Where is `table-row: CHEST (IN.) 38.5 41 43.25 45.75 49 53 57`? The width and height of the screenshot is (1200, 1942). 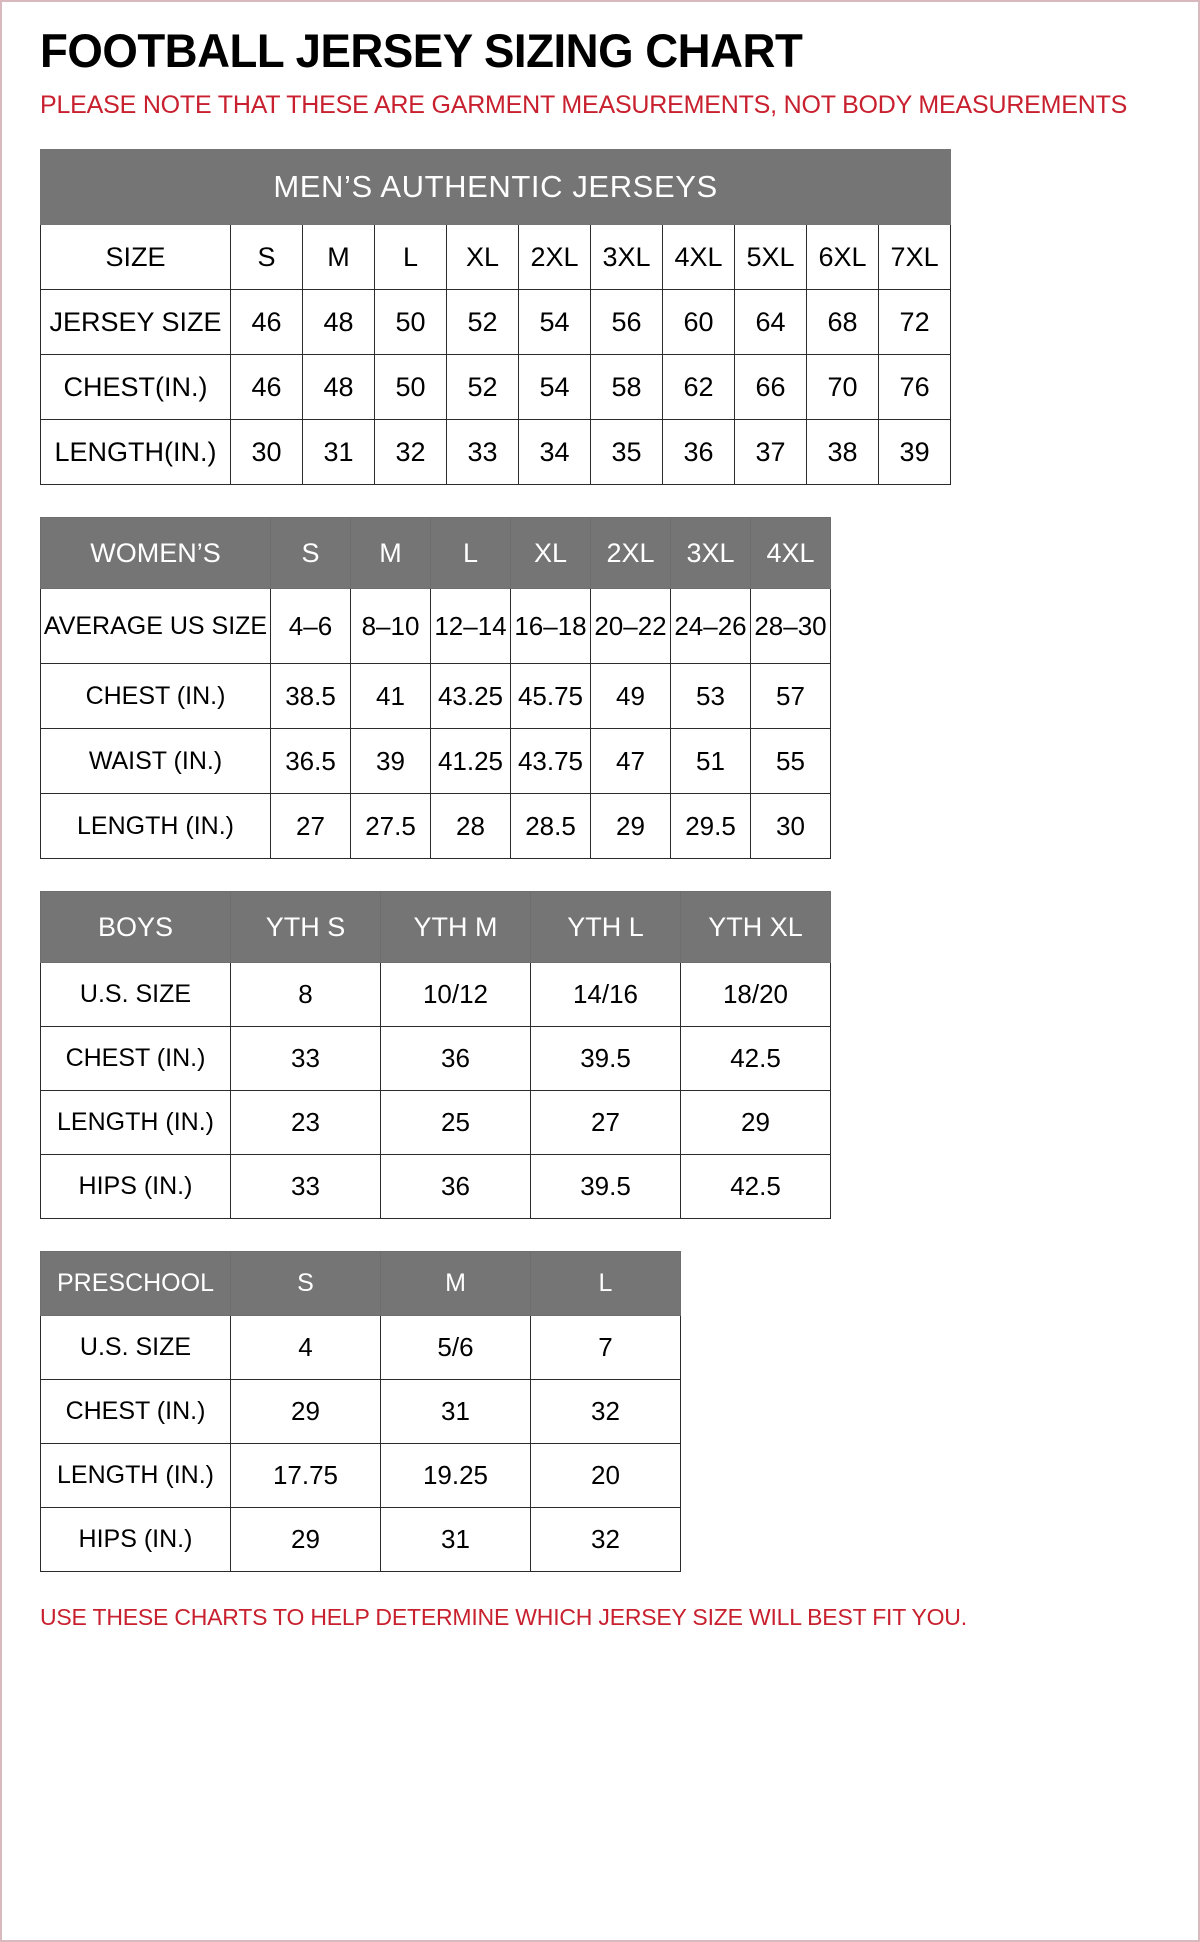 table-row: CHEST (IN.) 38.5 41 43.25 45.75 49 53 57 is located at coordinates (435, 696).